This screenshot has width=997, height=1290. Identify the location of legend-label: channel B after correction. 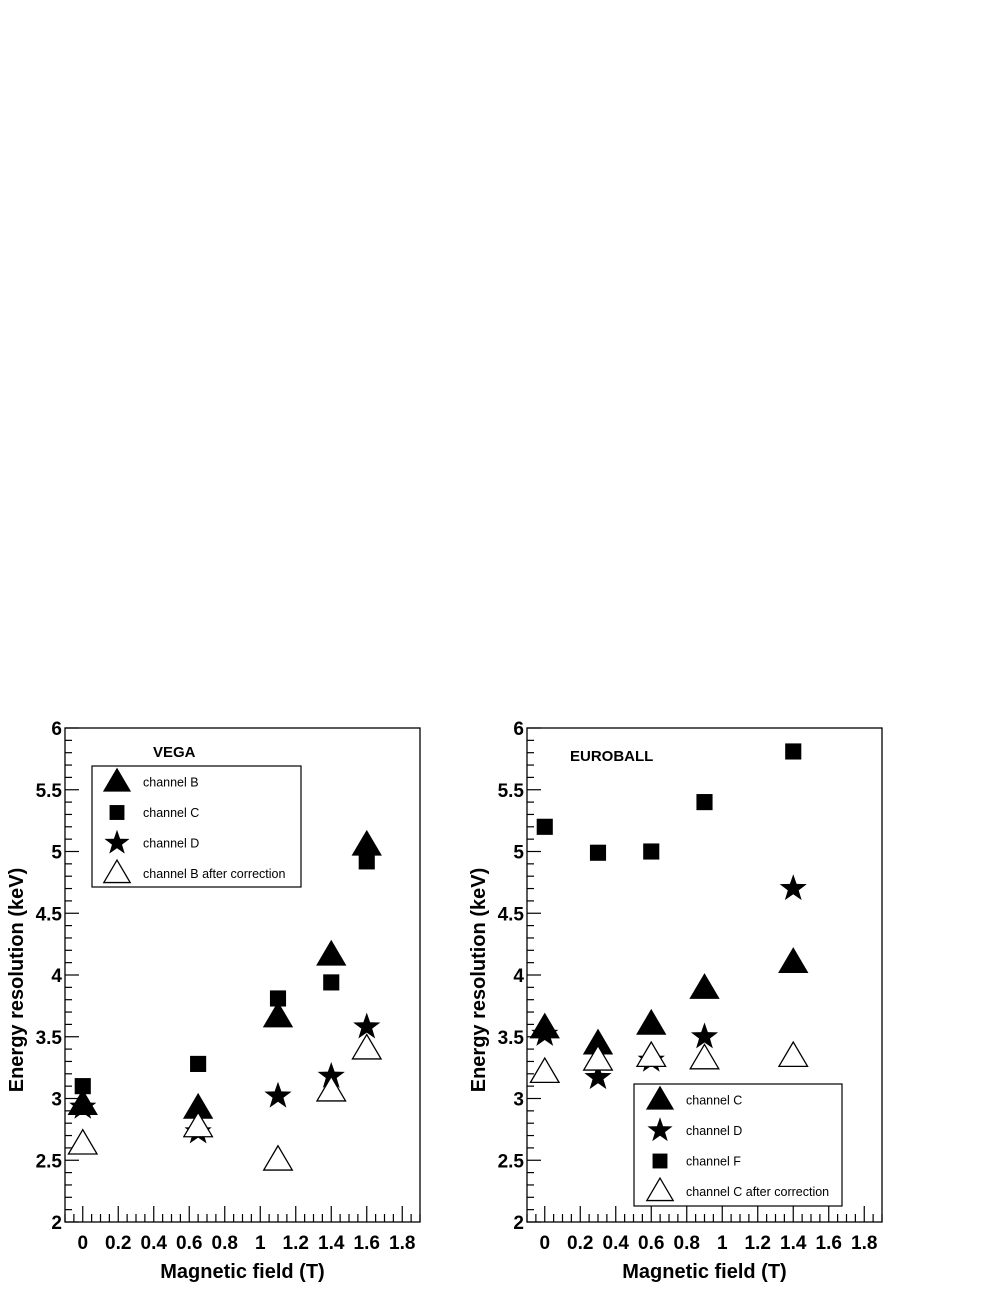
(214, 874).